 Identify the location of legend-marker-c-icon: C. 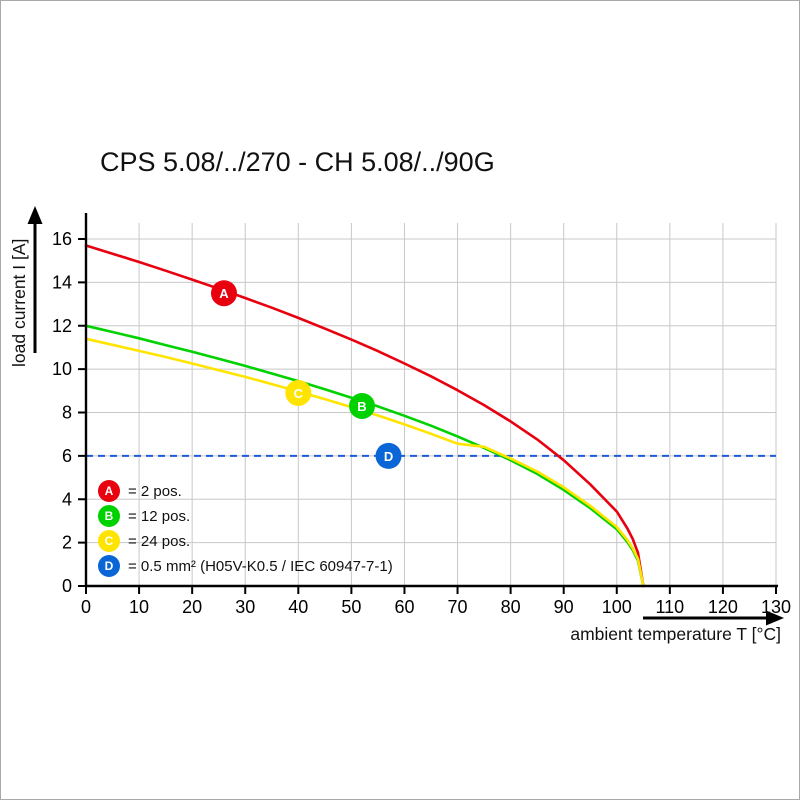
(109, 541).